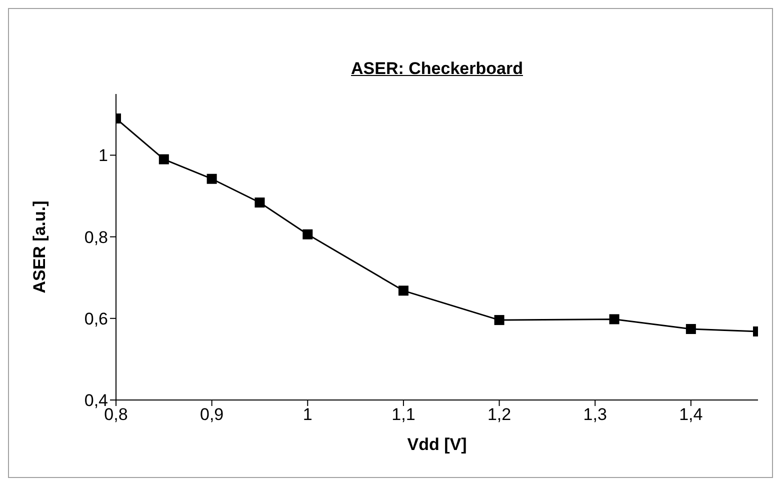 Image resolution: width=781 pixels, height=486 pixels. Describe the element at coordinates (116, 414) in the screenshot. I see `x-tick-label: 0,8` at that location.